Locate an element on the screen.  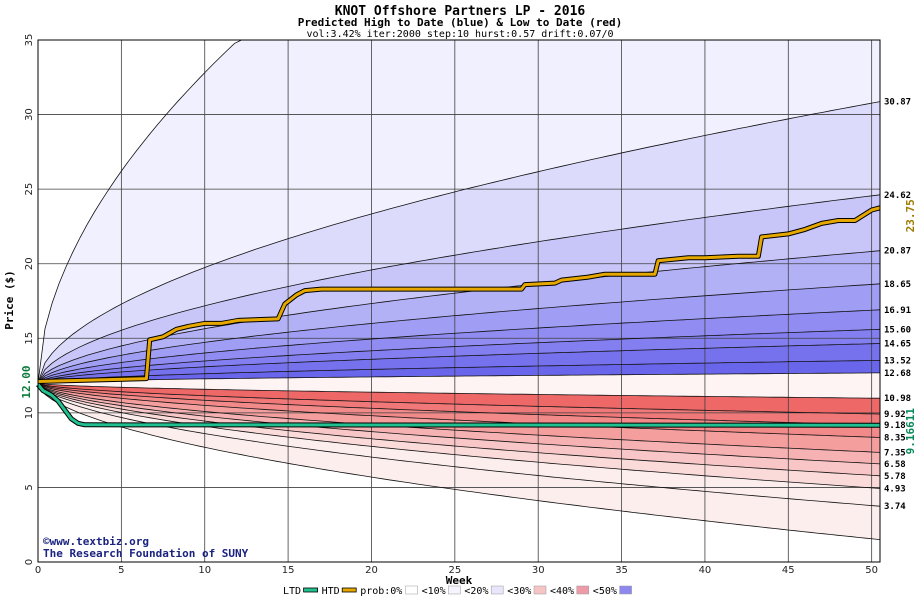
x-tick-labels: 0 5 10 15 20 25 30 35 40 45 50 is located at coordinates (456, 570).